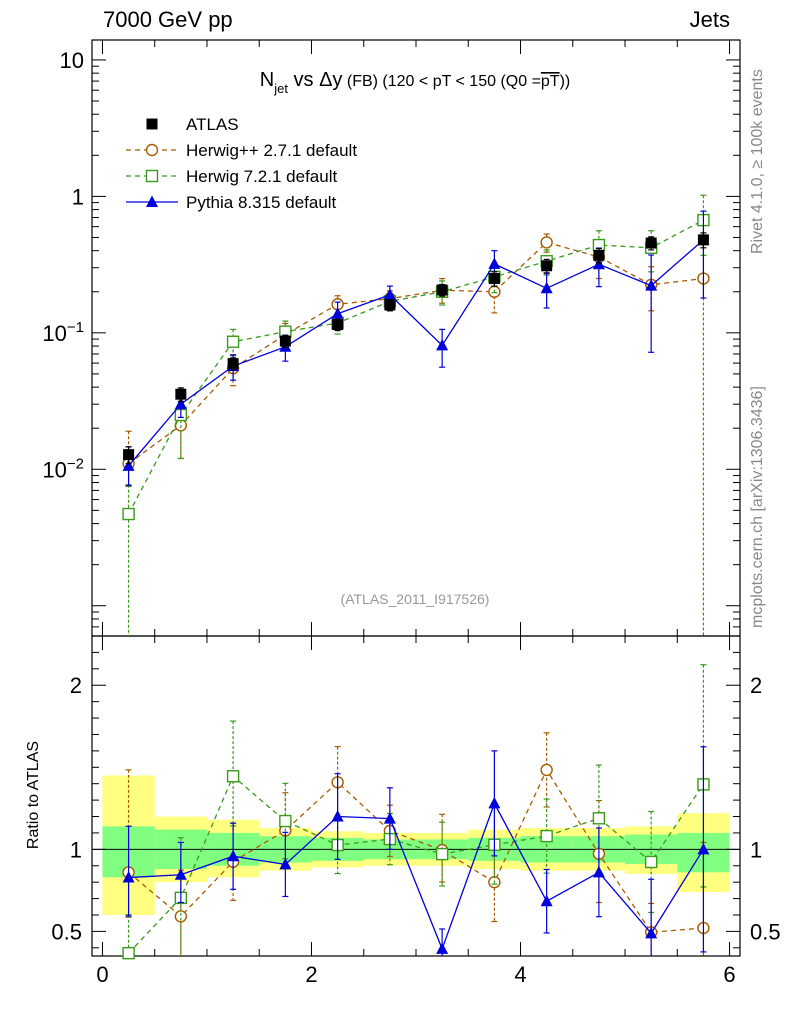 The image size is (786, 1024). What do you see at coordinates (757, 507) in the screenshot?
I see `side-label-mcplots: mcplots.cern.ch [arXiv:1306.3436]` at bounding box center [757, 507].